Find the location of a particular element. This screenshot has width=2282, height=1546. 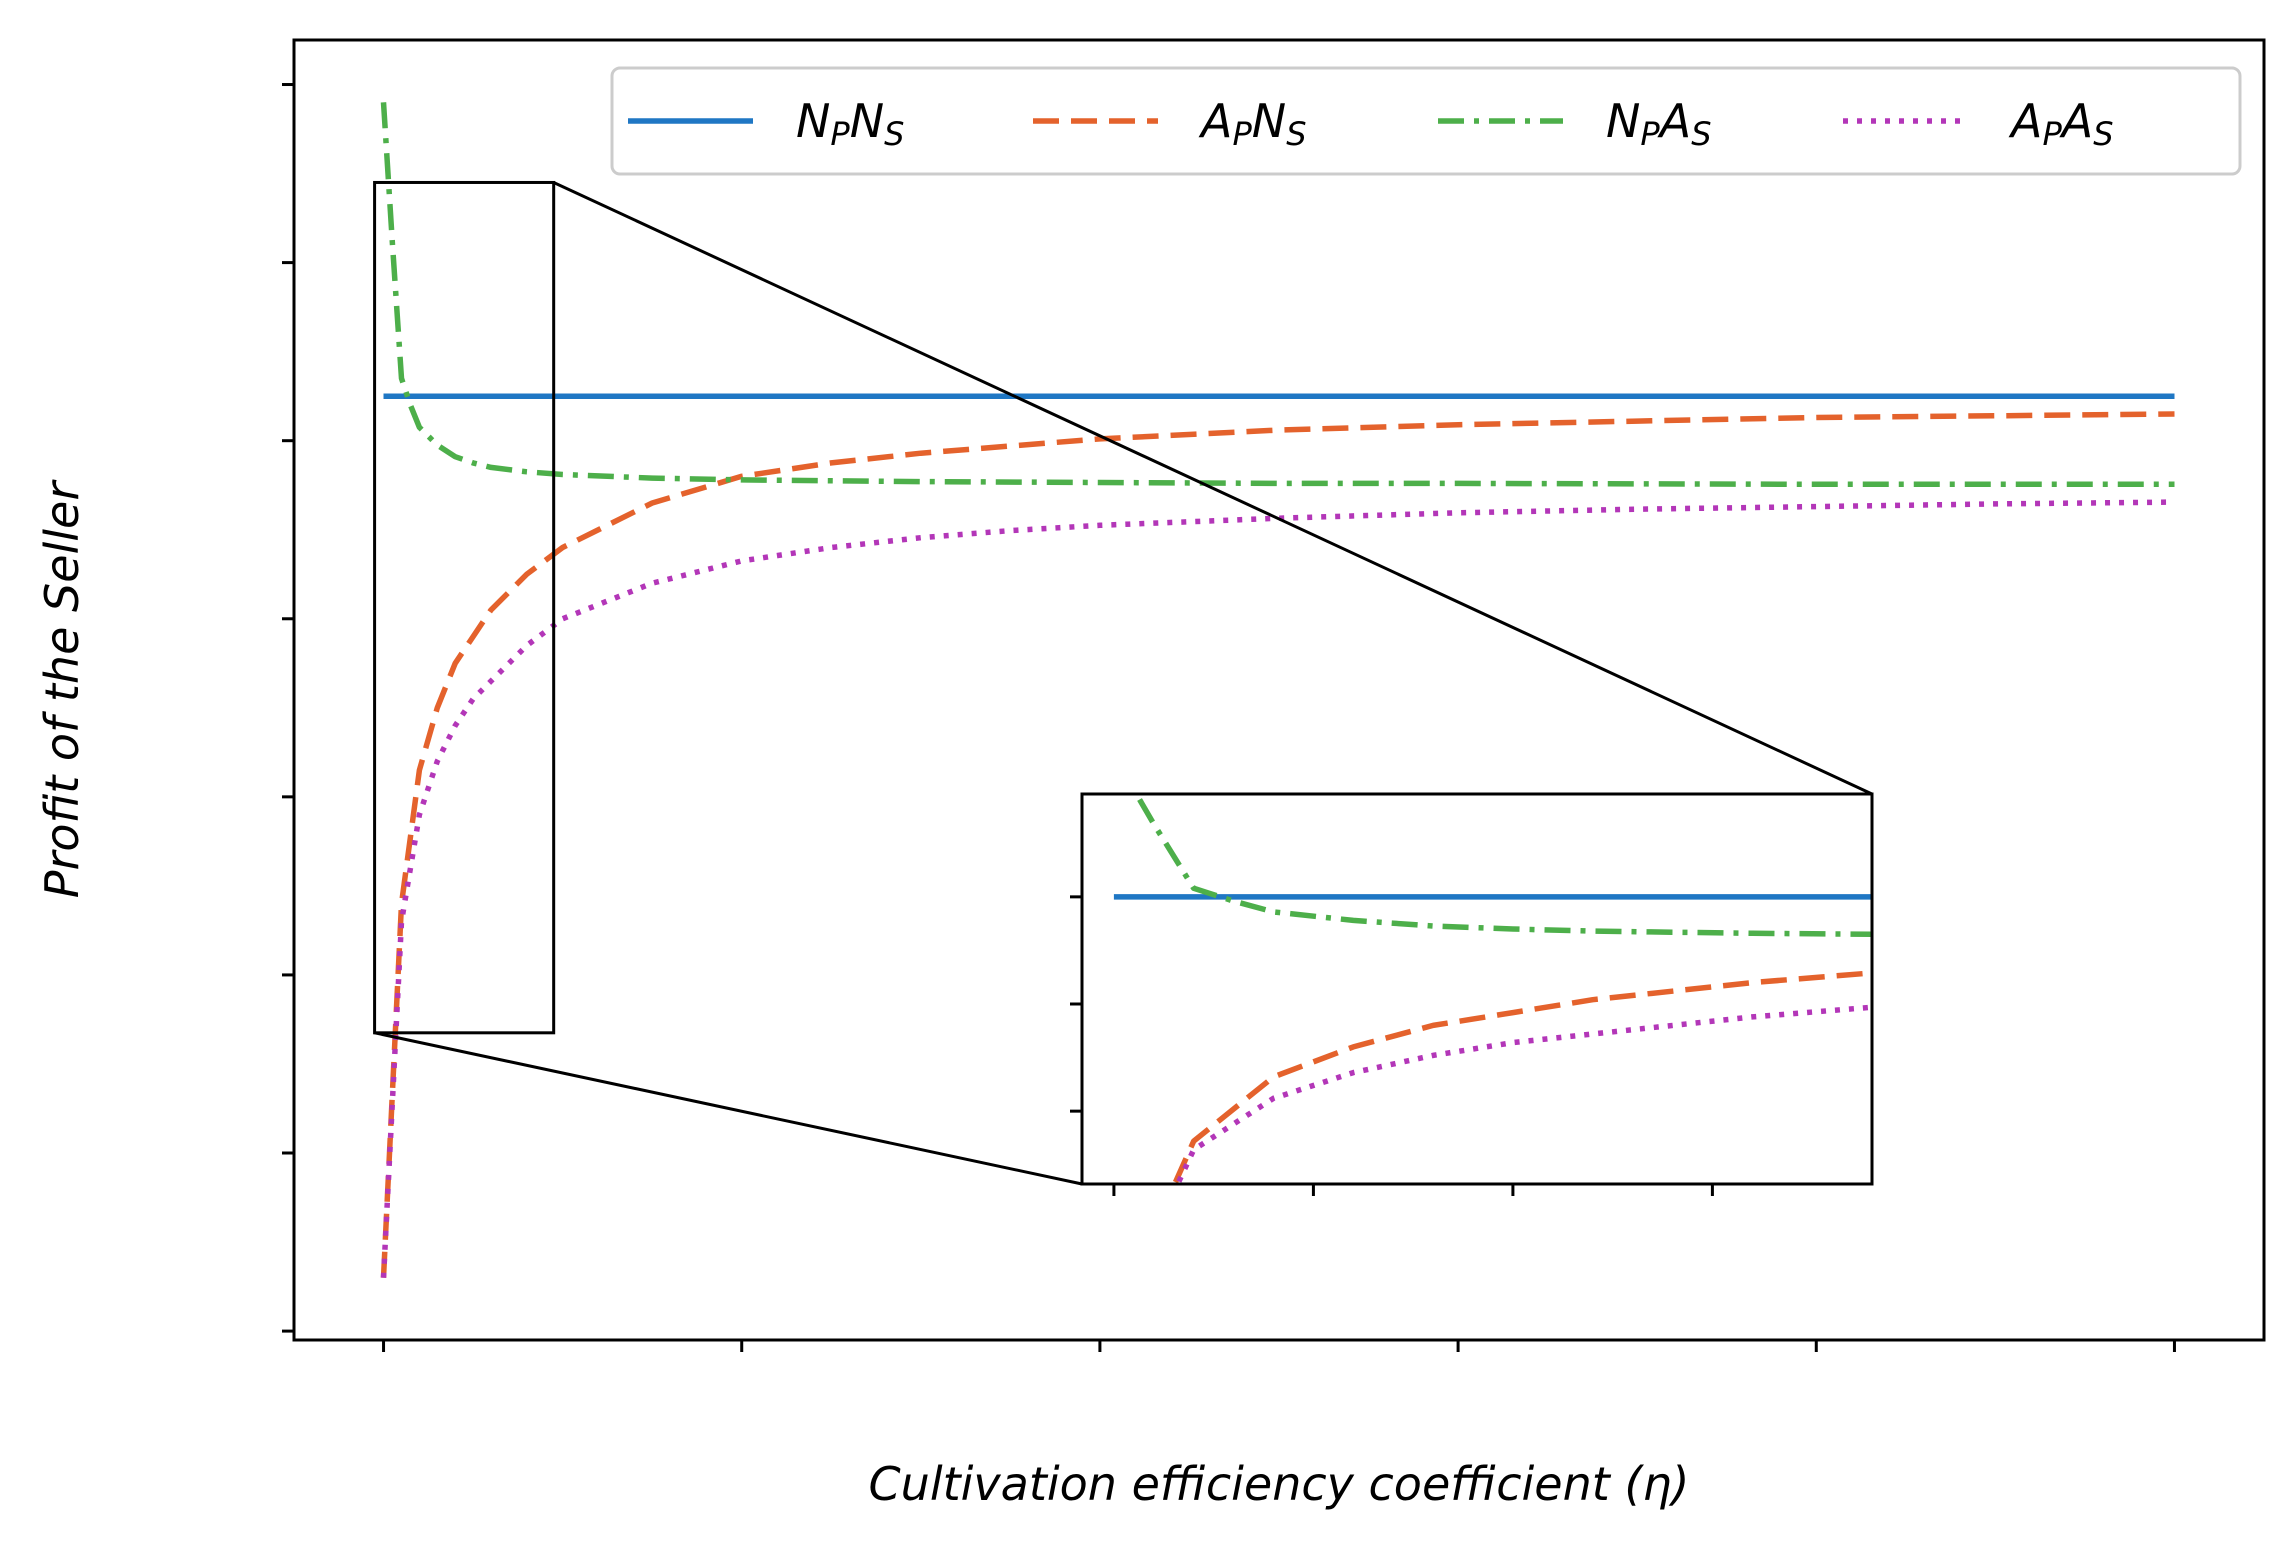

legend-frame is located at coordinates (1426, 121).